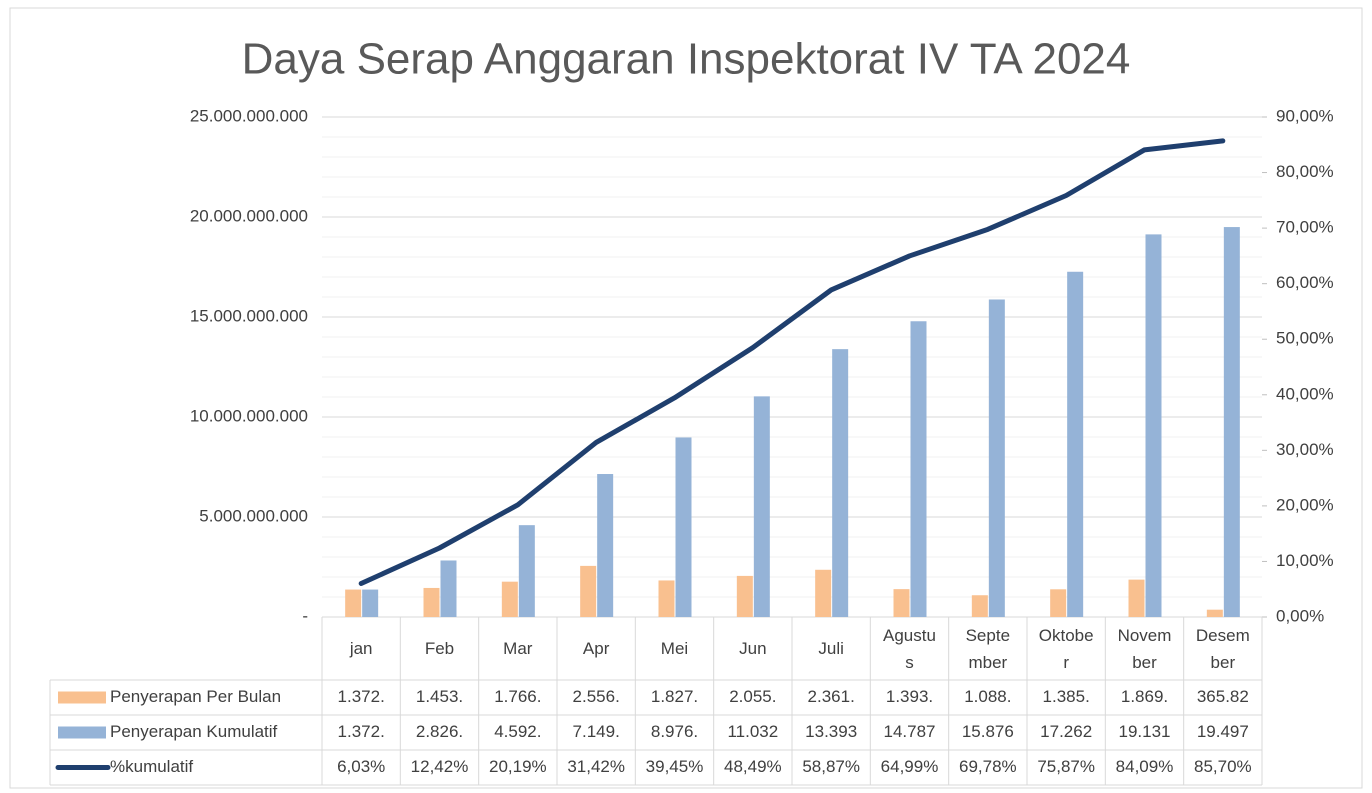 The width and height of the screenshot is (1372, 793). Describe the element at coordinates (1305, 504) in the screenshot. I see `y2-tick-label: 20,00%` at that location.